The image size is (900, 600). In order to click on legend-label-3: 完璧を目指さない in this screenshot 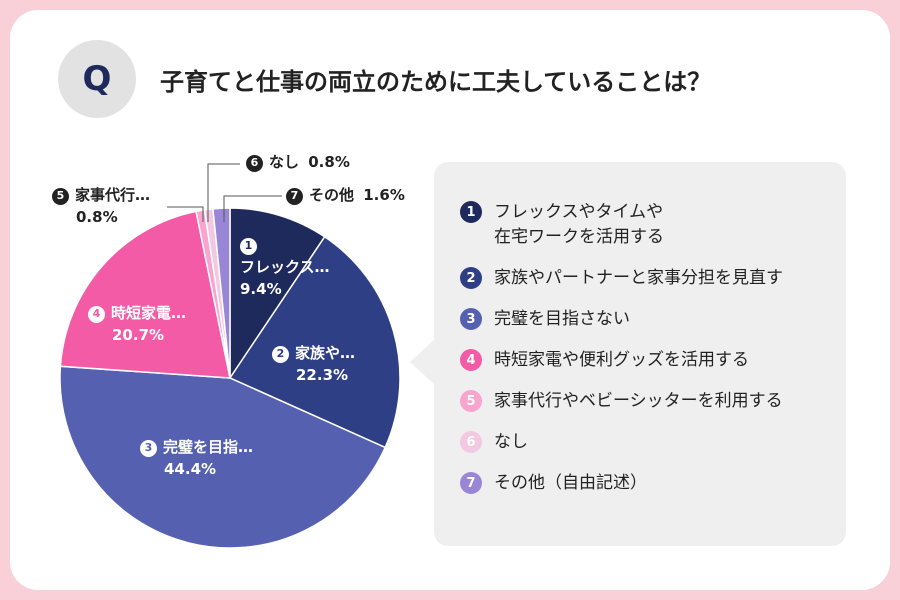, I will do `click(562, 319)`.